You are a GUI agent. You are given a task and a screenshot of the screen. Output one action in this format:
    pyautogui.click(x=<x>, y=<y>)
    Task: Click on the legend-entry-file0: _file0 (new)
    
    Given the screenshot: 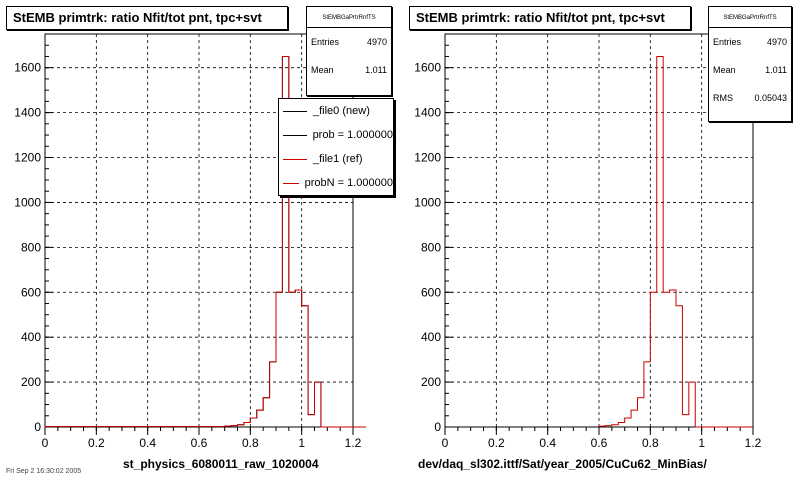 What is the action you would take?
    pyautogui.click(x=336, y=111)
    